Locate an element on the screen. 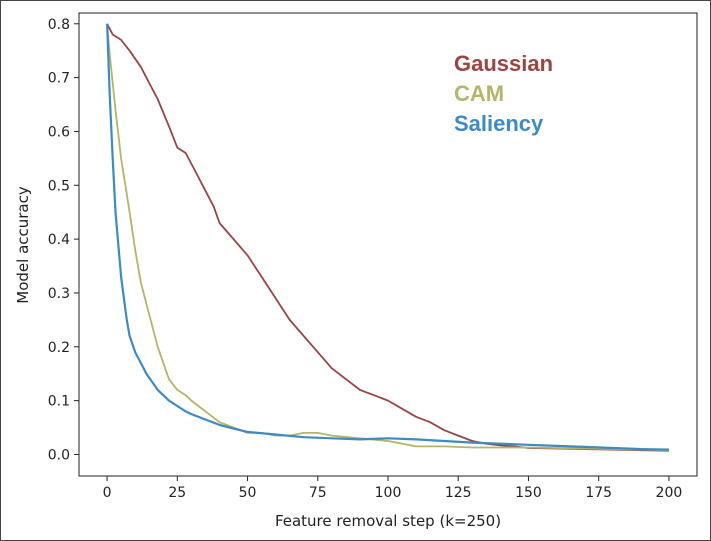 The width and height of the screenshot is (711, 541). y-tick-label: 0.1 is located at coordinates (59, 402).